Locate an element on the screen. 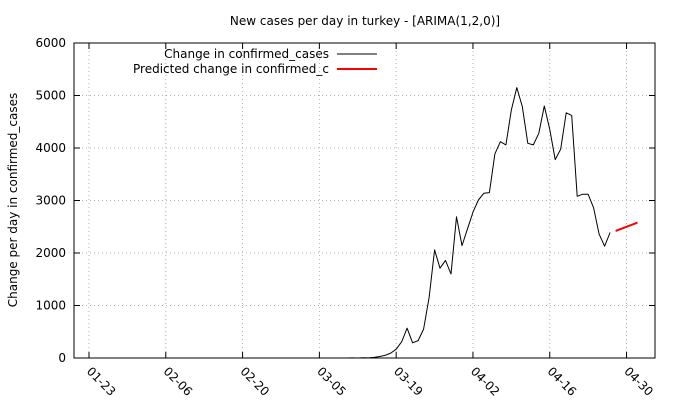  y-tick-label: 0 is located at coordinates (62, 358).